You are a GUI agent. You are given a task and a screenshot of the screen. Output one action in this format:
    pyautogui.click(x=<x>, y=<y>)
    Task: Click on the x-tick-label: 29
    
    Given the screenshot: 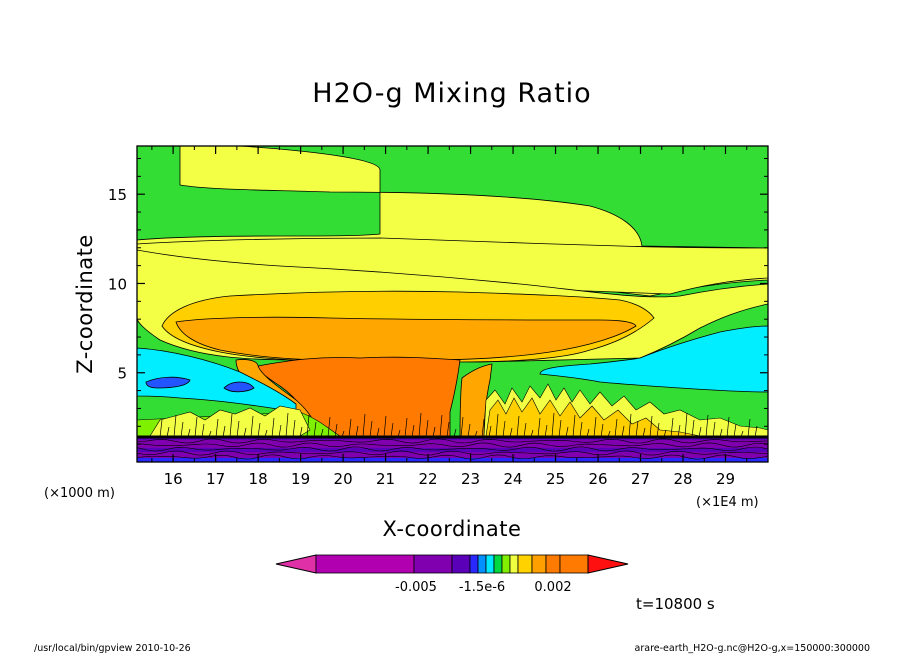 What is the action you would take?
    pyautogui.click(x=725, y=479)
    